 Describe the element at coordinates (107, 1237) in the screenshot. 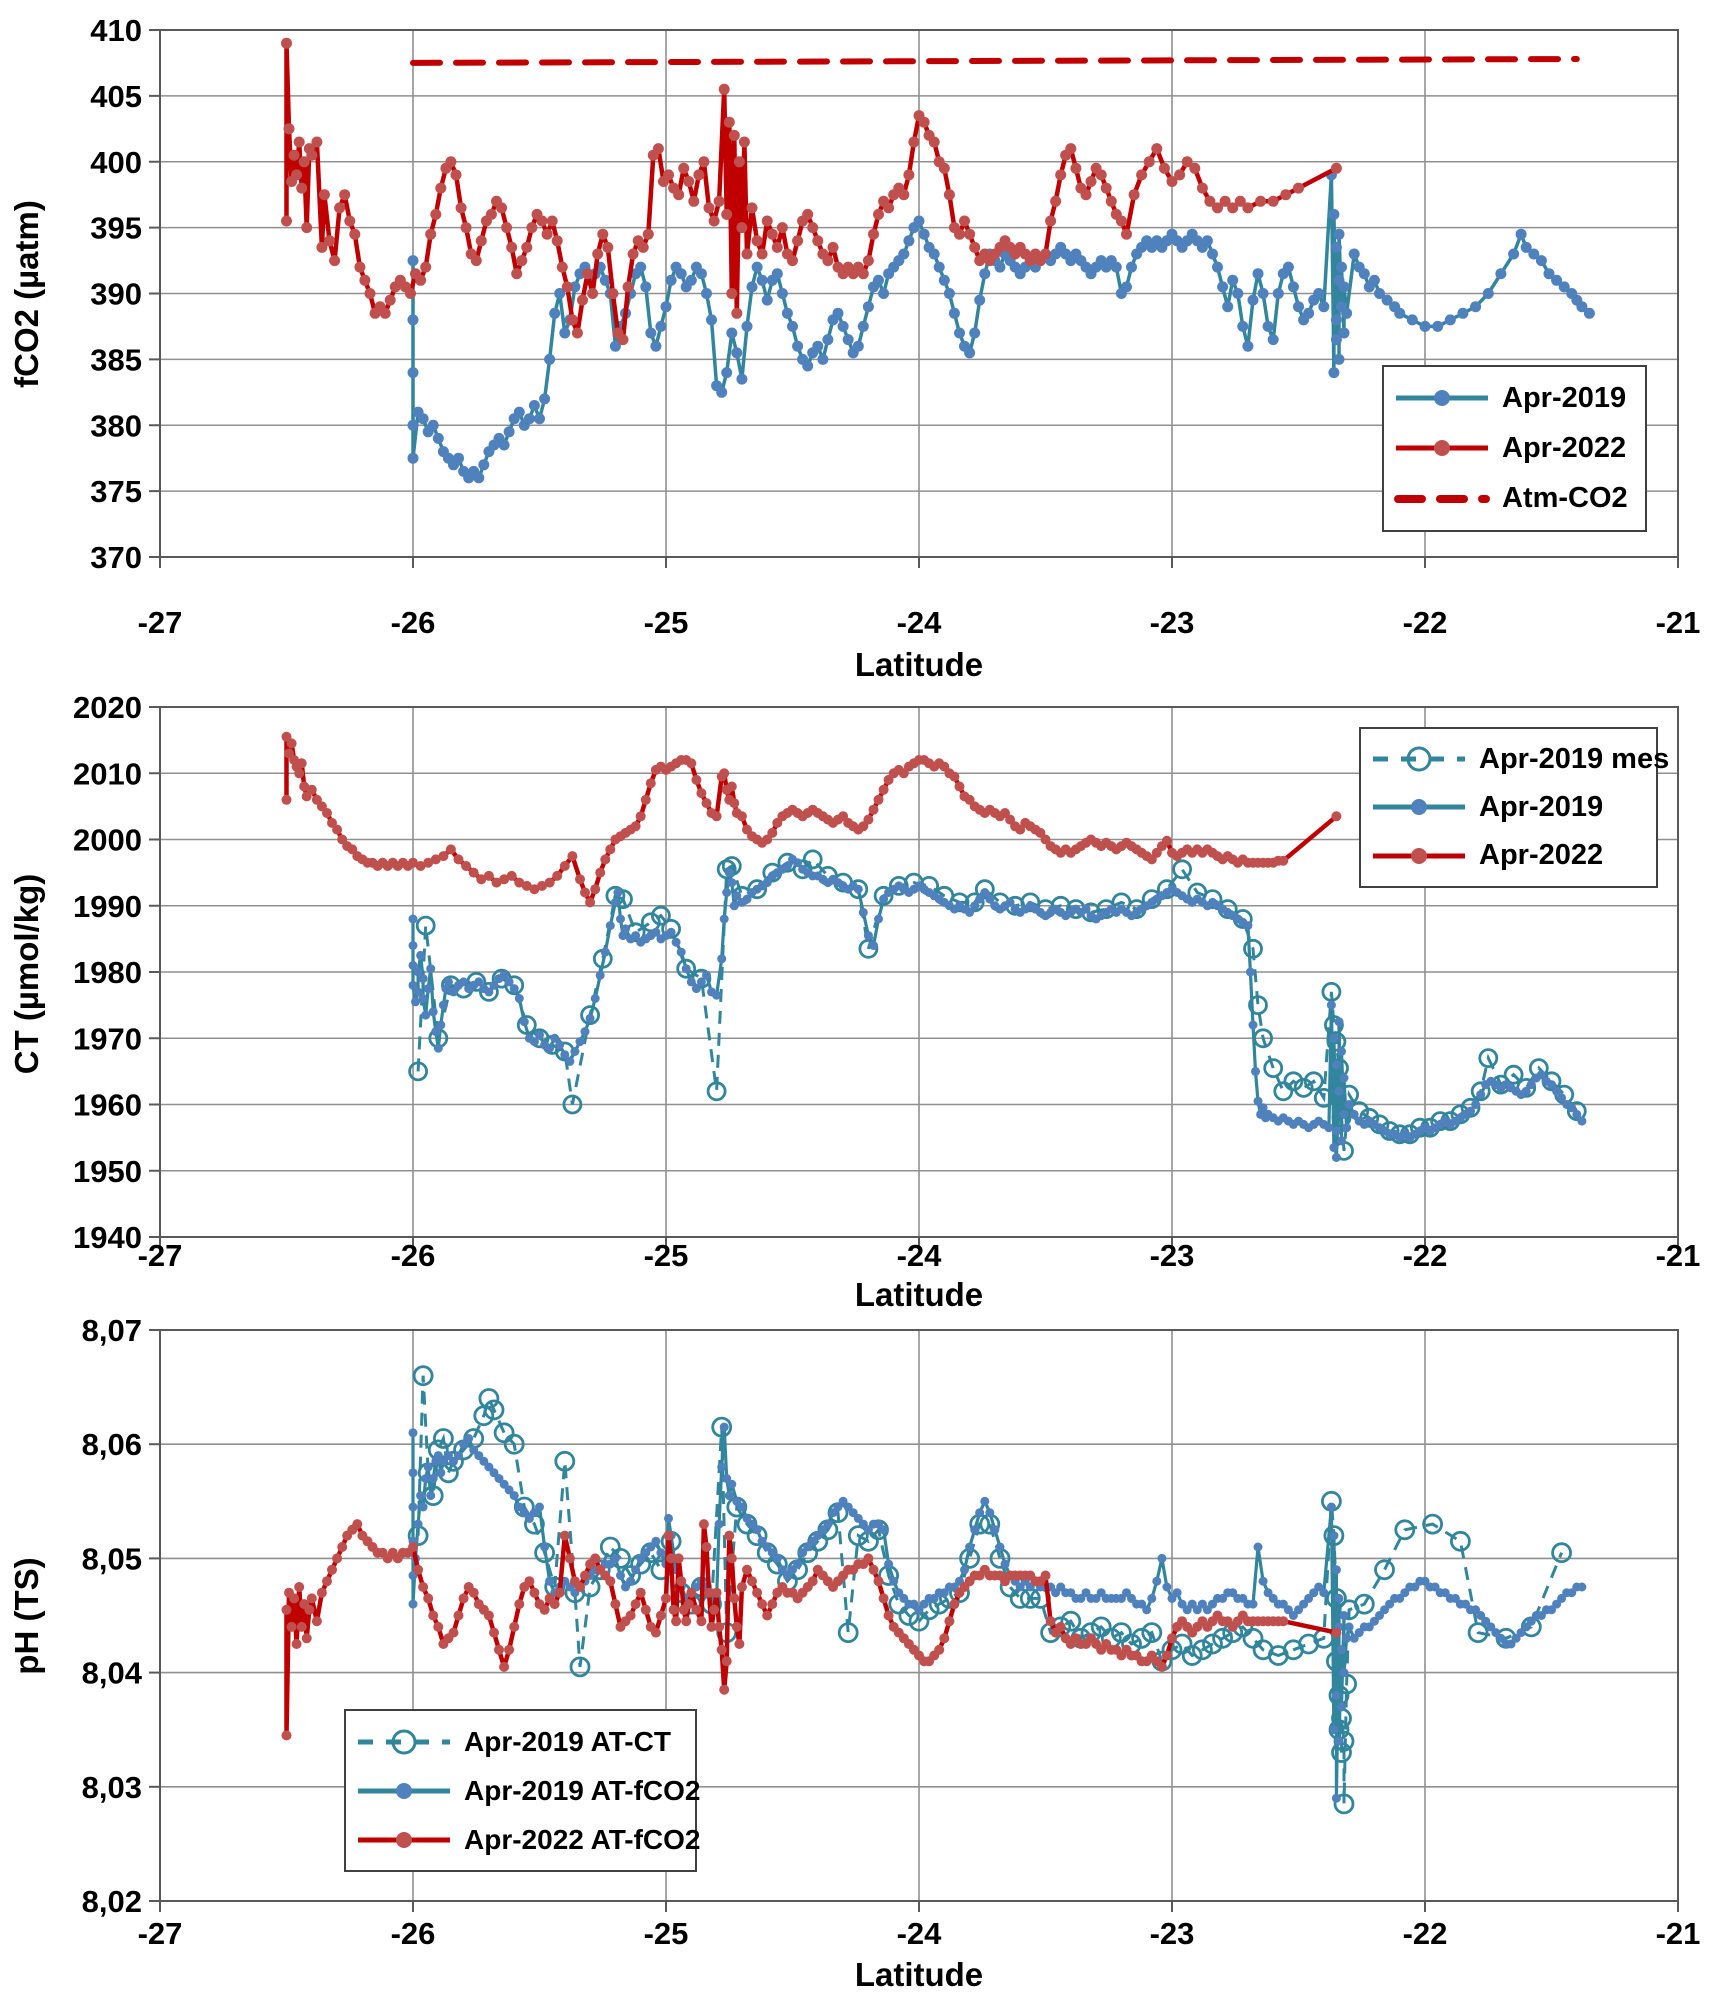

I see `y-tick-label: 1940` at that location.